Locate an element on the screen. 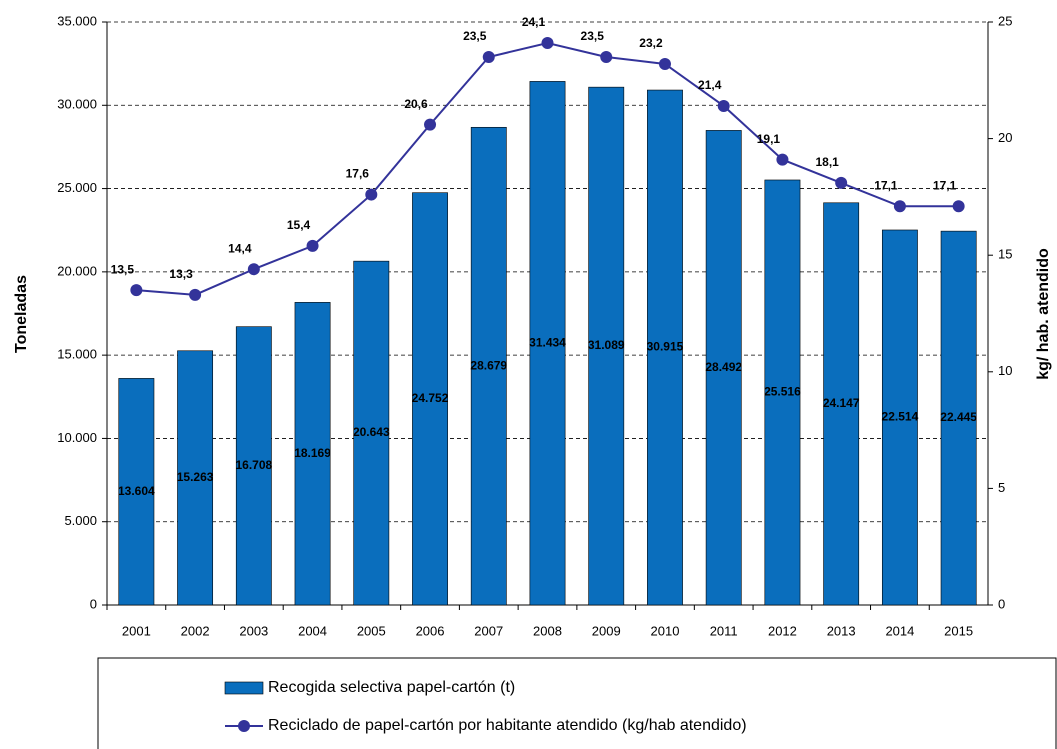 Image resolution: width=1057 pixels, height=749 pixels. y-tick-label: 0 is located at coordinates (93, 603).